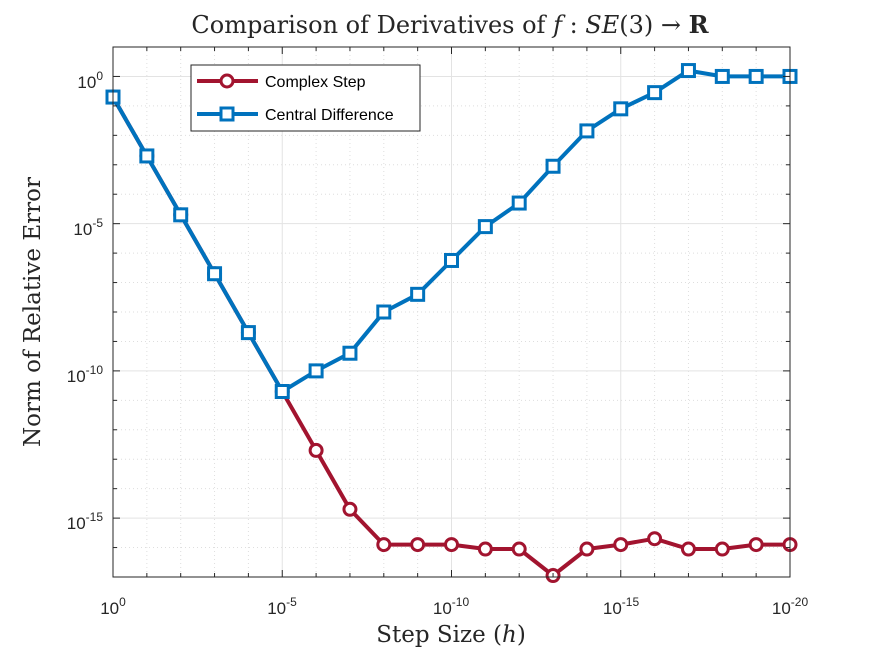 This screenshot has width=872, height=654. Describe the element at coordinates (85, 521) in the screenshot. I see `y-tick-label: 10⁻¹⁵` at that location.